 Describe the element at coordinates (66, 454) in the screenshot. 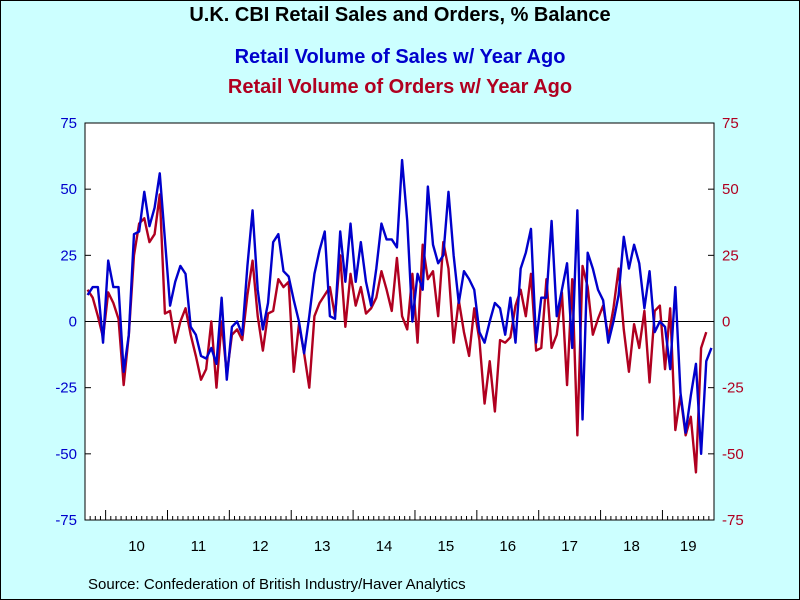

I see `y-tick-label-left: -50` at that location.